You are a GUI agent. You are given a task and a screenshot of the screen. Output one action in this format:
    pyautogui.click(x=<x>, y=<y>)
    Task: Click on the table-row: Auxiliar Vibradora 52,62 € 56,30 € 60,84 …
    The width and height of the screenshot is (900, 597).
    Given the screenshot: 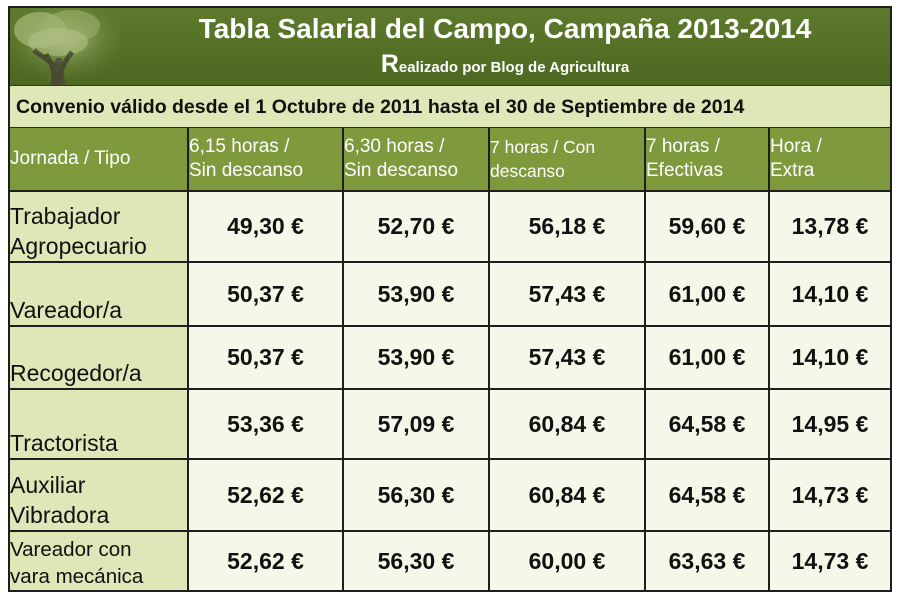 What is the action you would take?
    pyautogui.click(x=450, y=495)
    